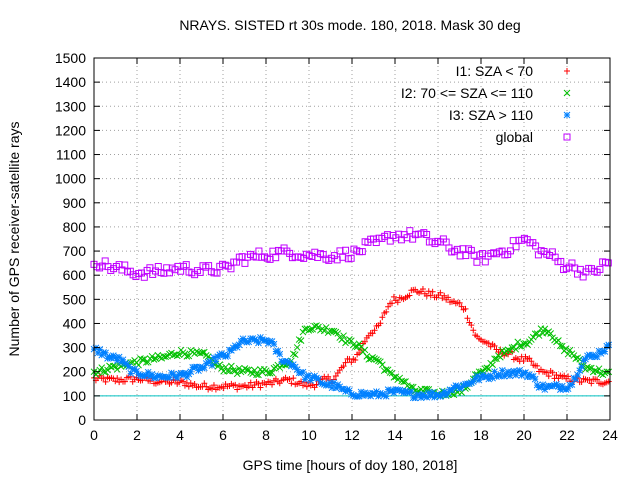  What do you see at coordinates (94, 435) in the screenshot?
I see `x-tick-label: 0` at bounding box center [94, 435].